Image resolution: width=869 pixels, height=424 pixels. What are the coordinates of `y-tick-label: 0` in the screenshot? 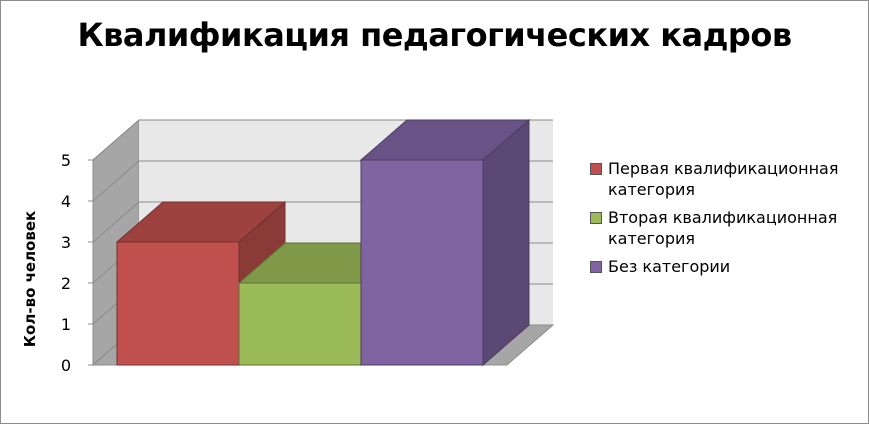 It's located at (66, 365).